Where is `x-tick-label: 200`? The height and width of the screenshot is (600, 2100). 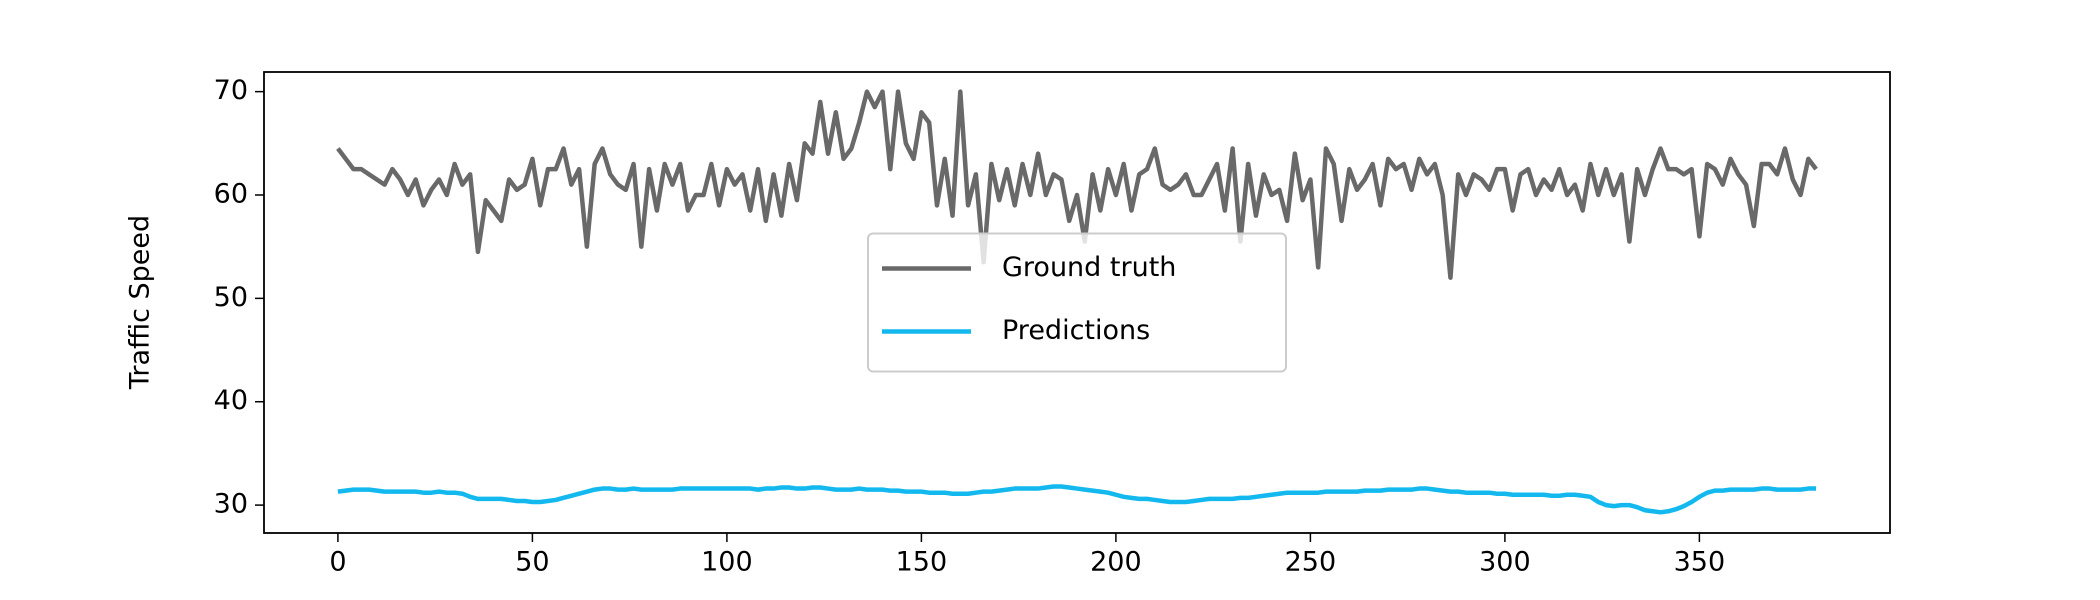
x-tick-label: 200 is located at coordinates (1116, 562).